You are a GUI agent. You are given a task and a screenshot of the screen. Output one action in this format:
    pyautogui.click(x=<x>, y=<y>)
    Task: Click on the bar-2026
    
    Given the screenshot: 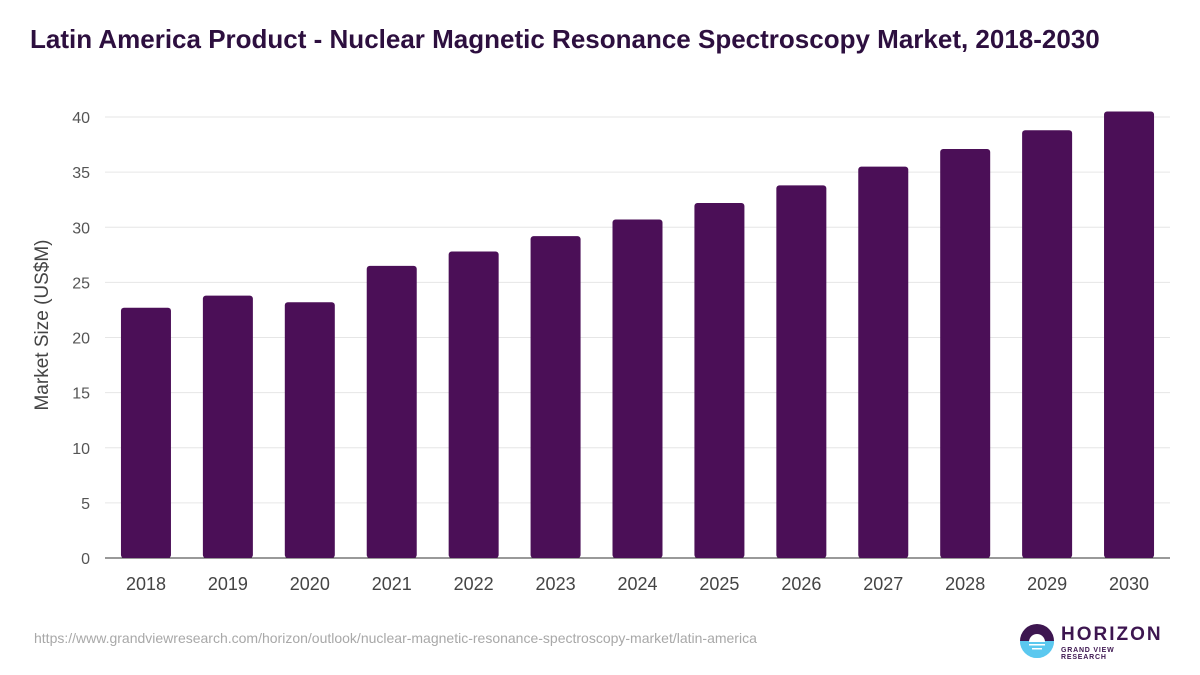 What is the action you would take?
    pyautogui.click(x=801, y=372)
    